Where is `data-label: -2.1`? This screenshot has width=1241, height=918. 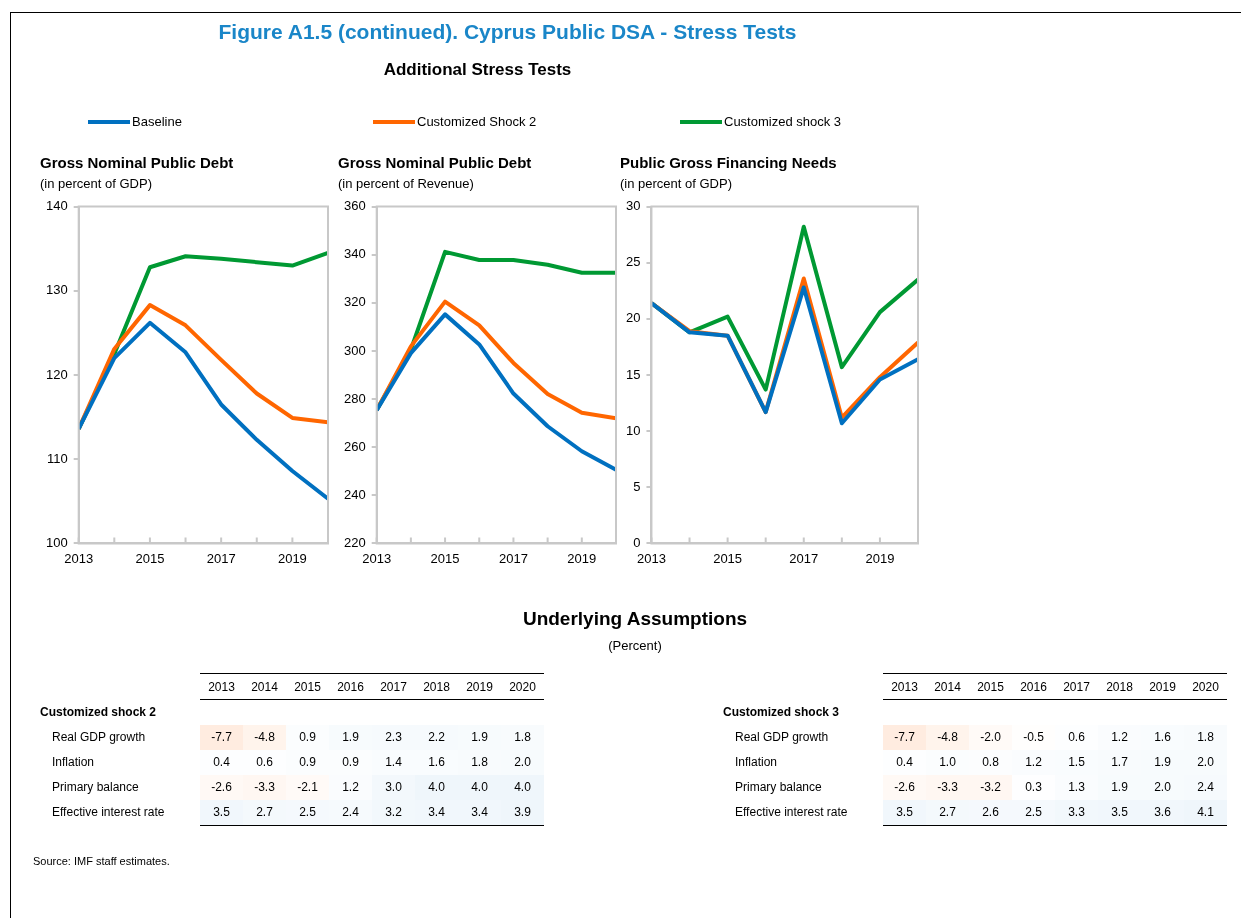 data-label: -2.1 is located at coordinates (307, 787).